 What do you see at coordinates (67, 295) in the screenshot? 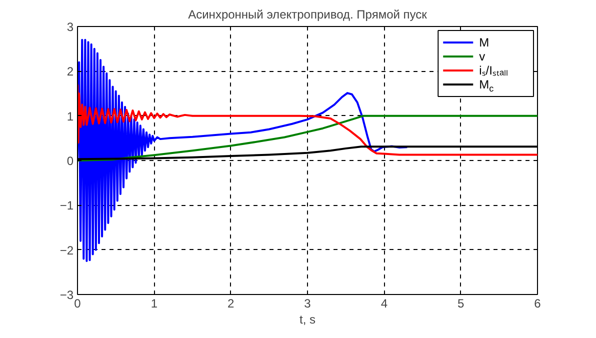
I see `y-tick-label: −3` at bounding box center [67, 295].